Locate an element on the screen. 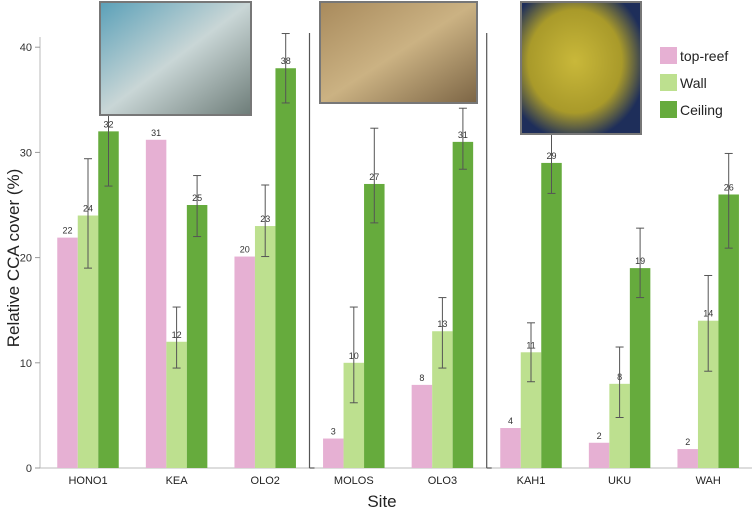 The height and width of the screenshot is (513, 752). bar-wall-molos is located at coordinates (354, 415).